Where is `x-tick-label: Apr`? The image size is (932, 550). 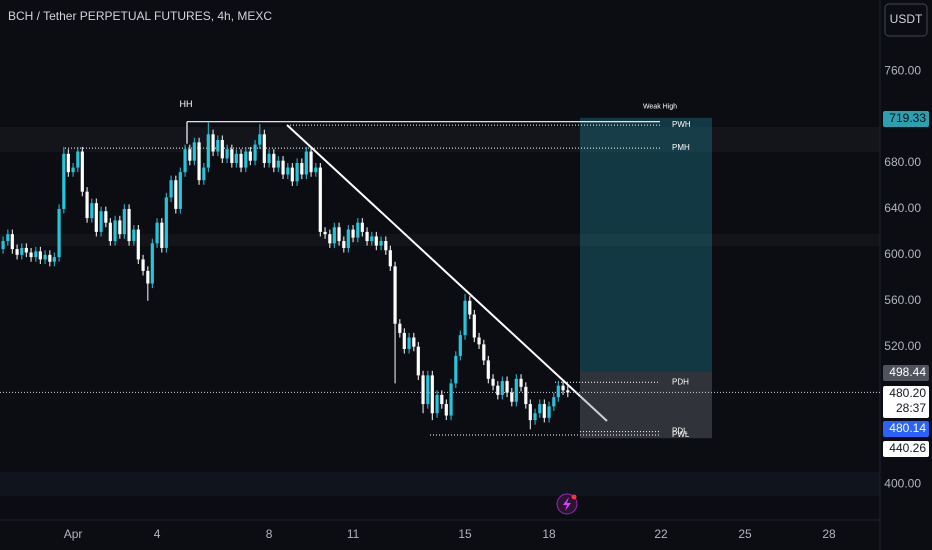 x-tick-label: Apr is located at coordinates (73, 534).